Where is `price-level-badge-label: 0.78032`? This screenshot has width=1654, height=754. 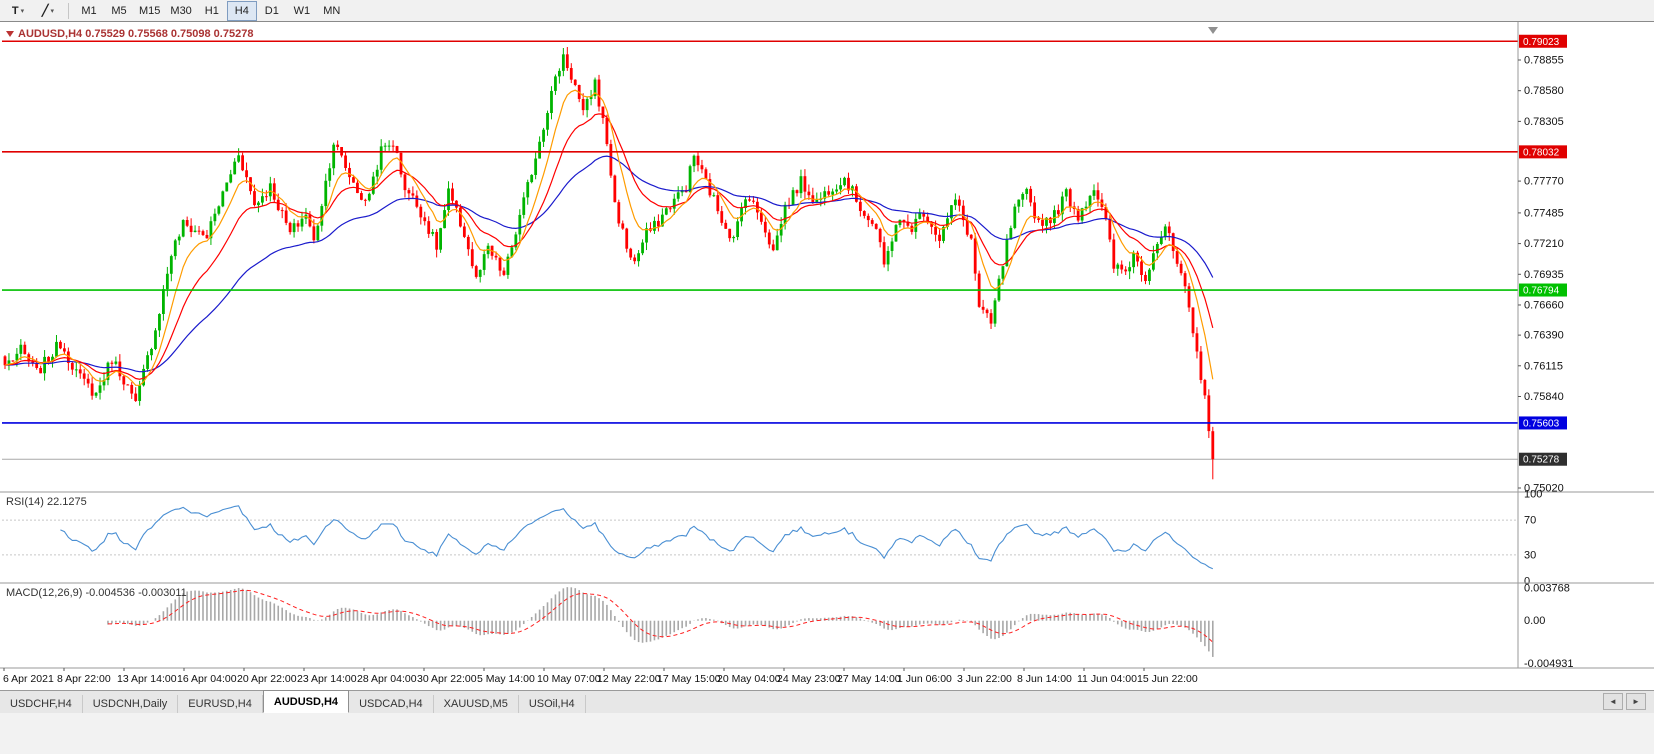 price-level-badge-label: 0.78032 is located at coordinates (1541, 152).